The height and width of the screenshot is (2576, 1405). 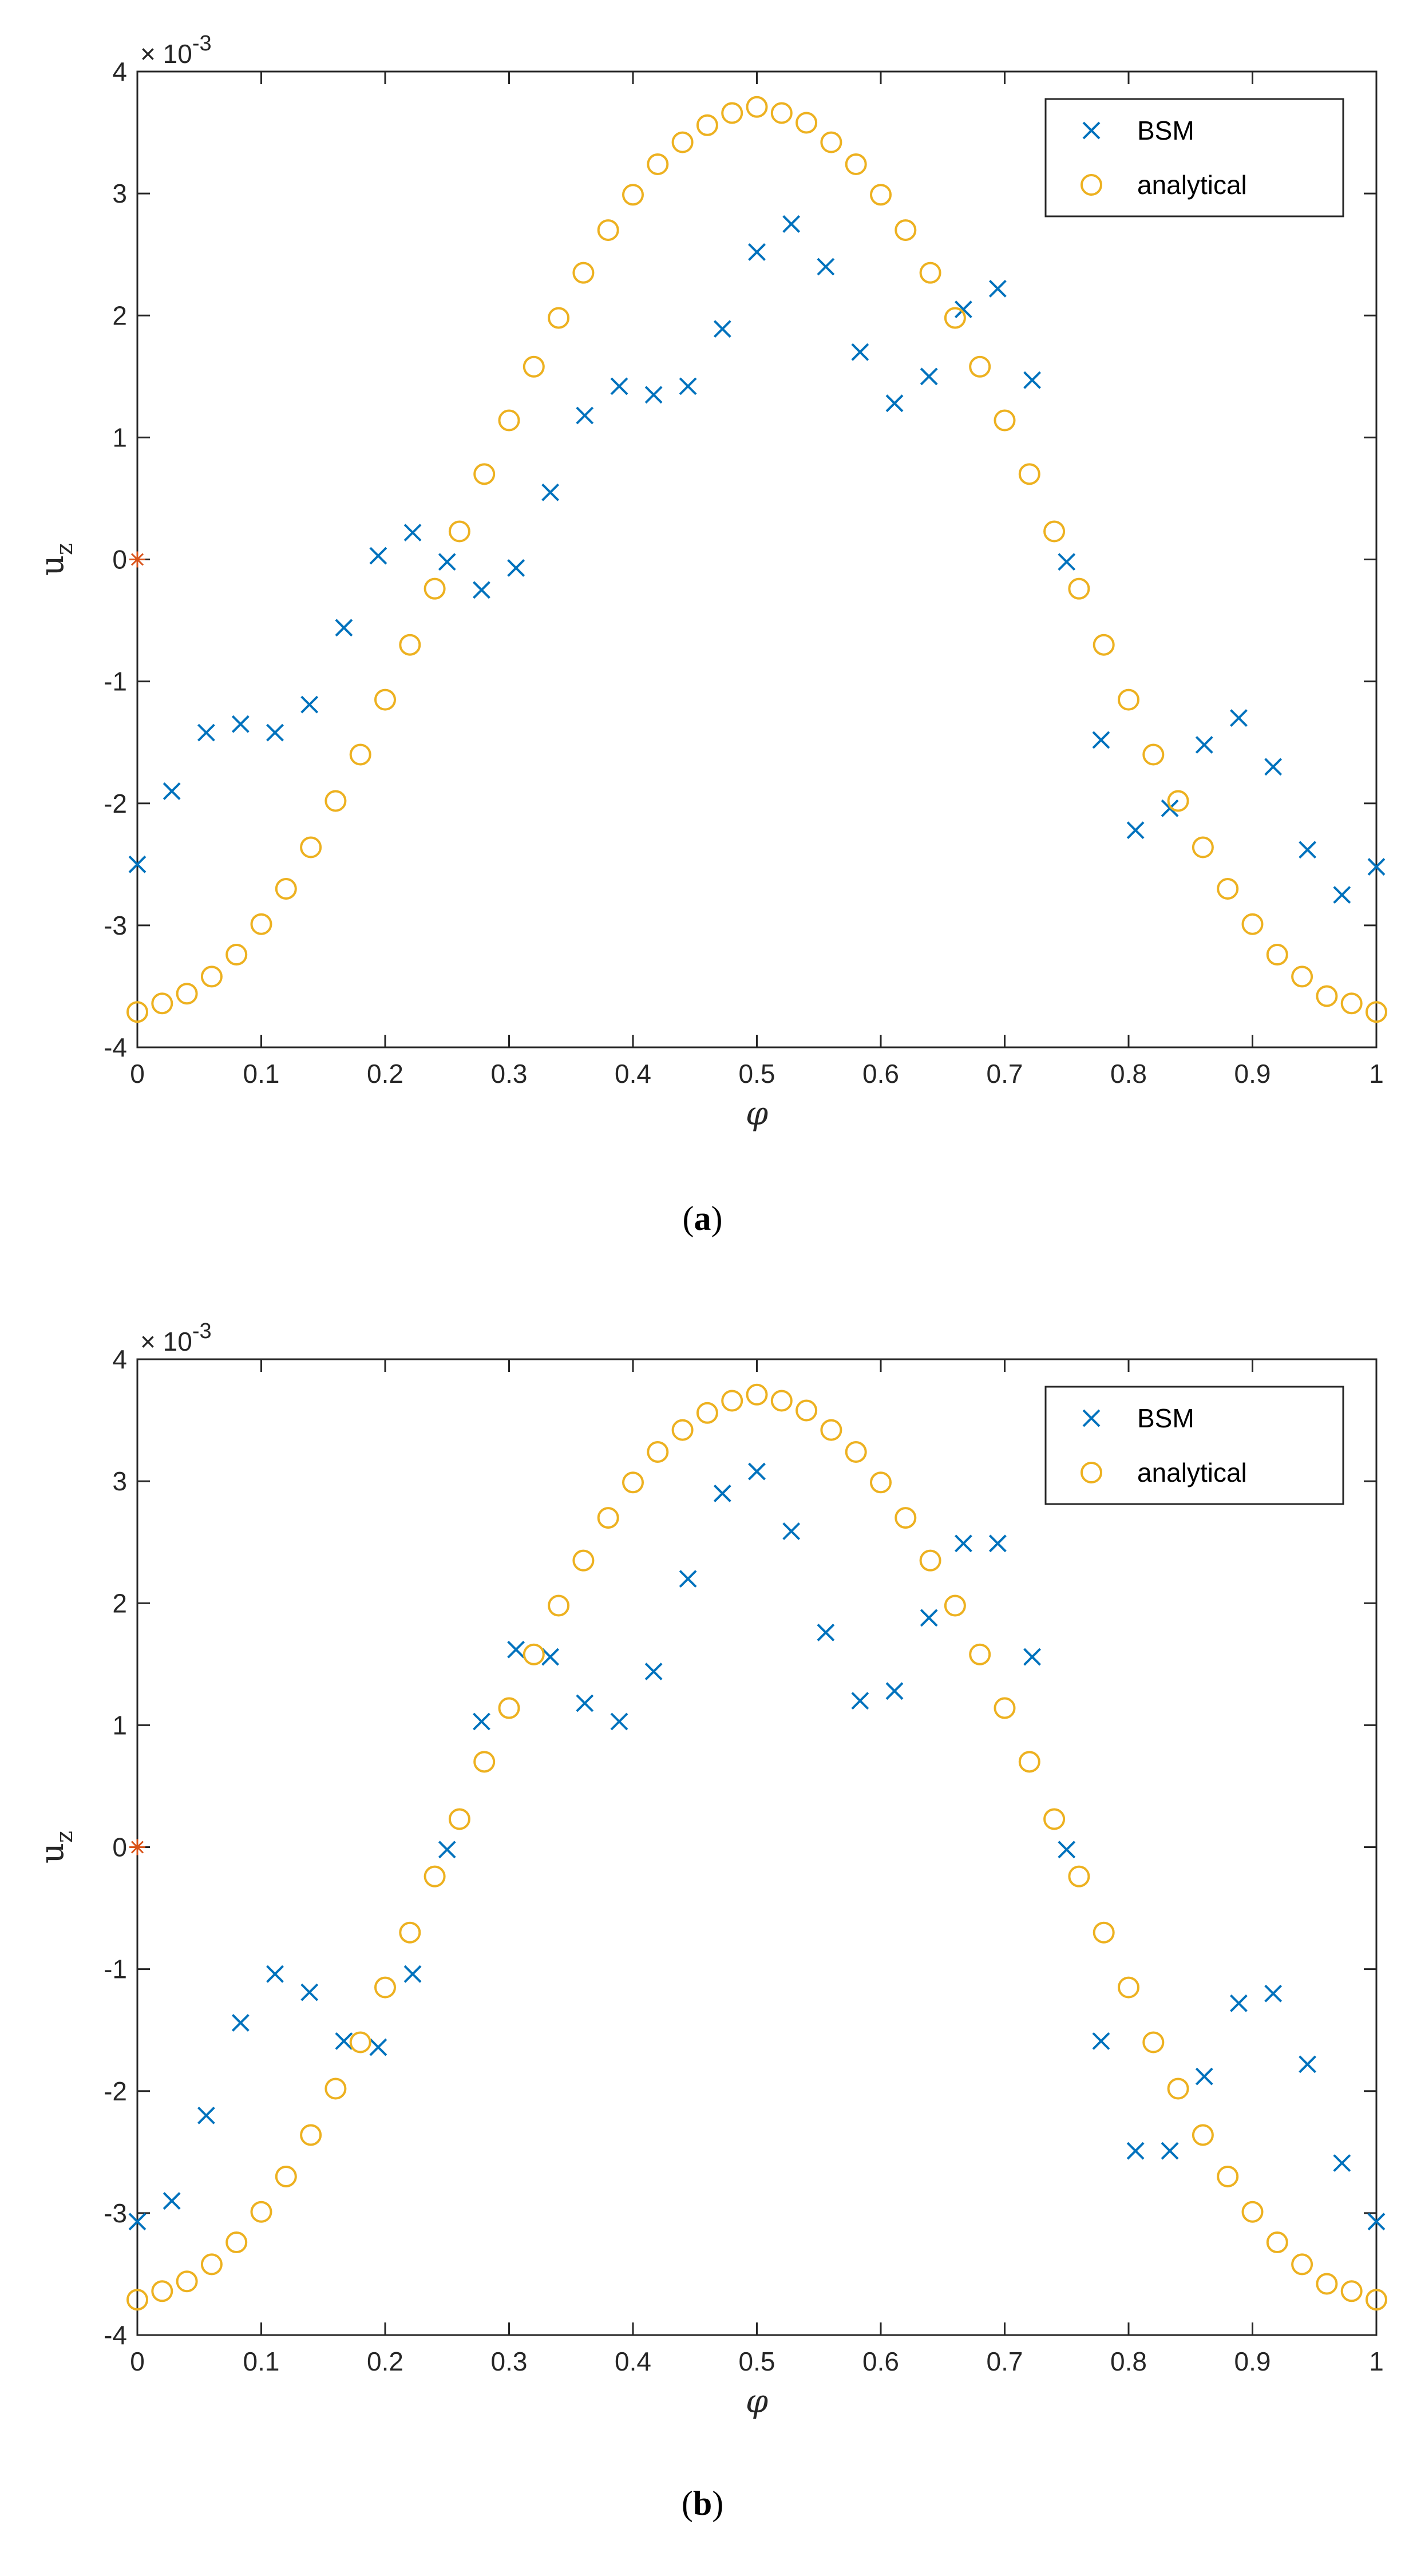 What do you see at coordinates (115, 2335) in the screenshot?
I see `y-tick-label: -4` at bounding box center [115, 2335].